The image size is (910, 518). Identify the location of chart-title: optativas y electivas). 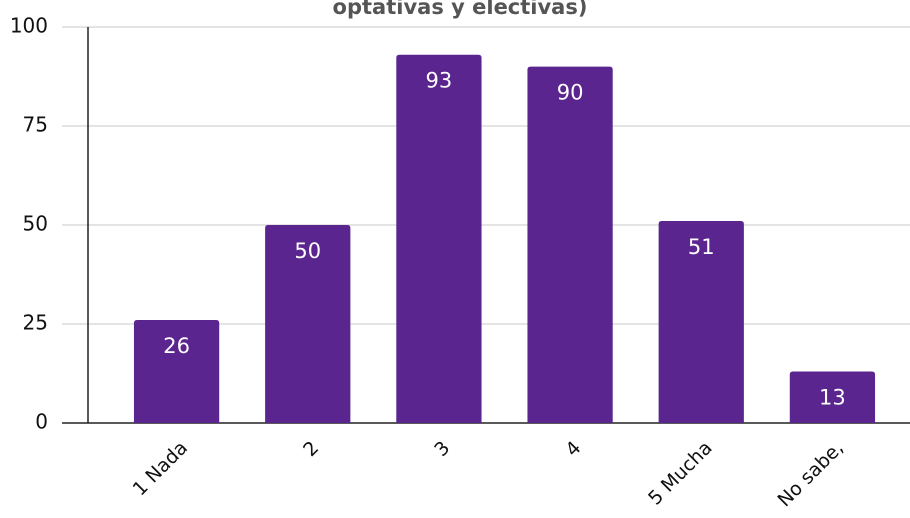
(460, 9).